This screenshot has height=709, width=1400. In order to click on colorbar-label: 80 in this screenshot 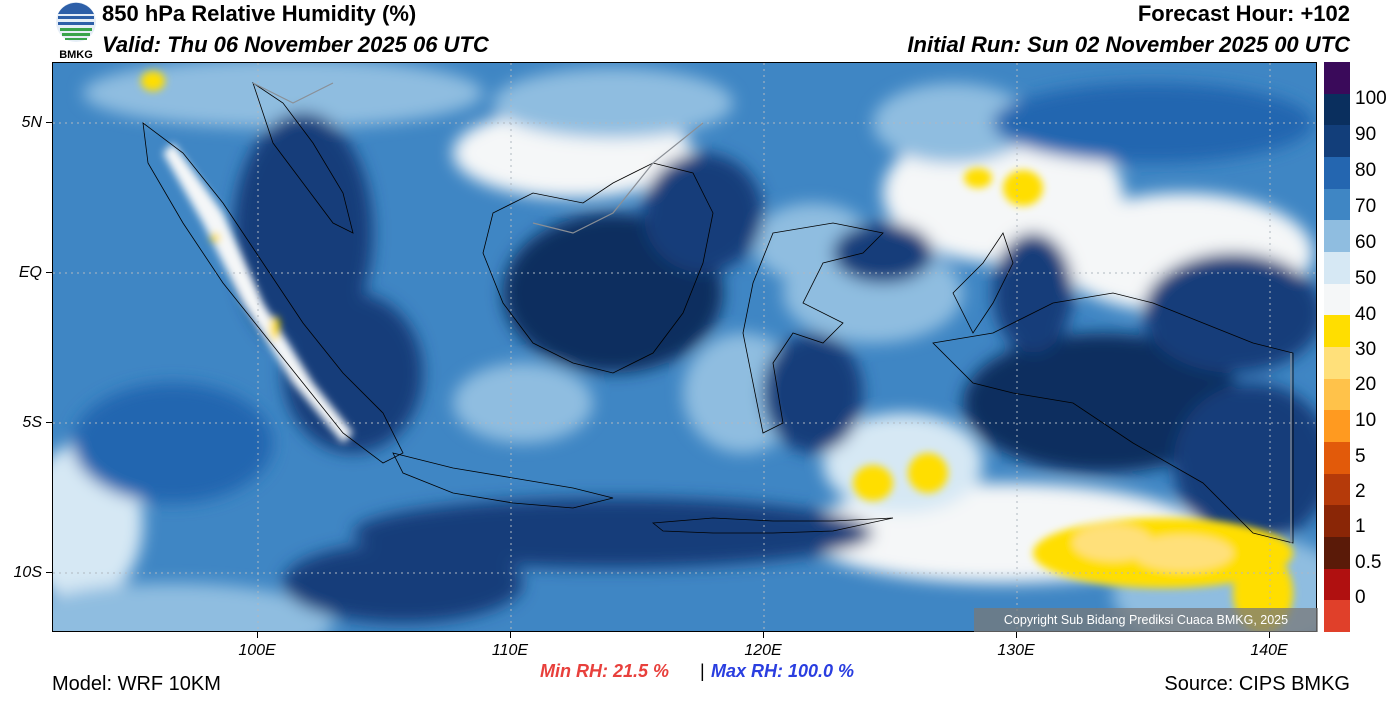, I will do `click(1366, 170)`.